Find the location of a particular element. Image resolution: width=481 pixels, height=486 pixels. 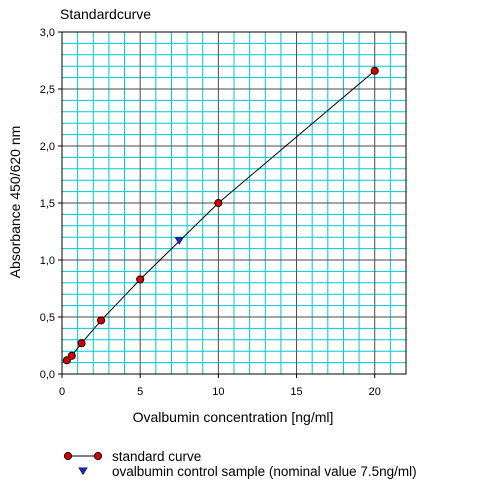

x-tick-label: 20 is located at coordinates (375, 392).